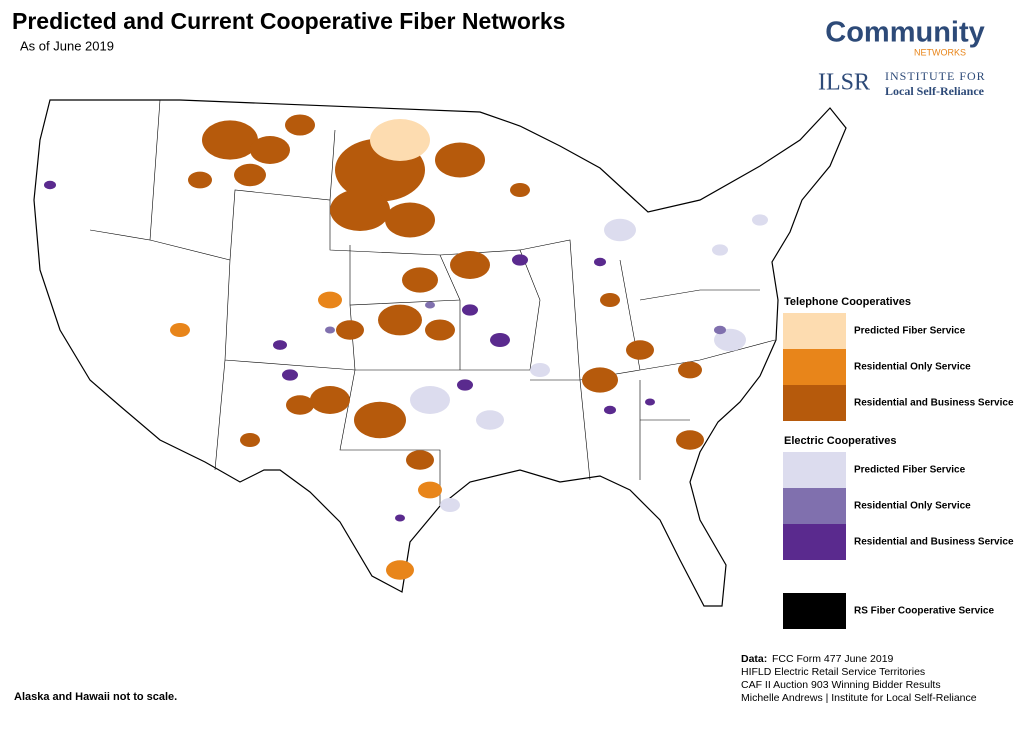 The height and width of the screenshot is (729, 1024). Describe the element at coordinates (940, 52) in the screenshot. I see `community-logo-sub: NETWORKS` at that location.